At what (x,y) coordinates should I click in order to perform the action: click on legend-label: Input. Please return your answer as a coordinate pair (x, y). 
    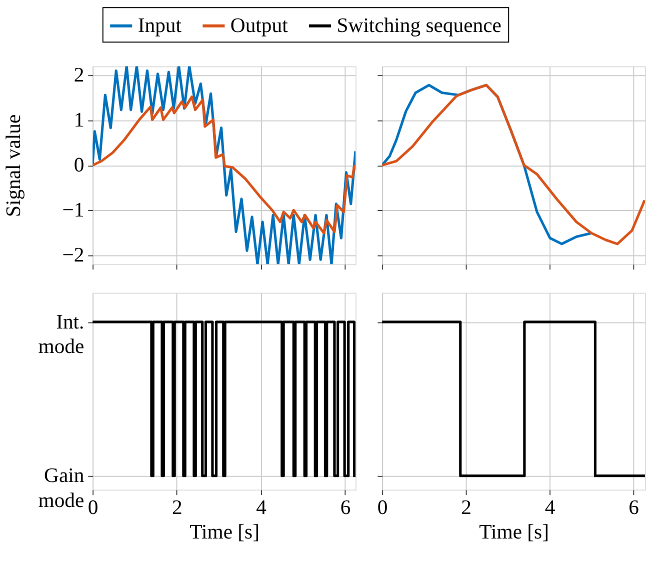
    Looking at the image, I should click on (160, 25).